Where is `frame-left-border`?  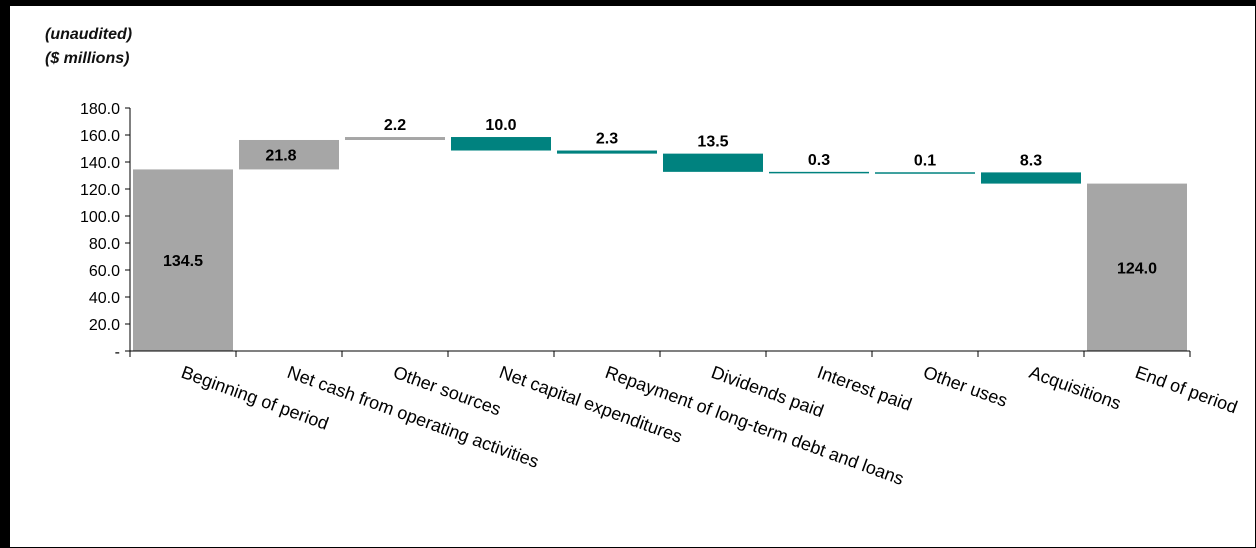
frame-left-border is located at coordinates (5, 274).